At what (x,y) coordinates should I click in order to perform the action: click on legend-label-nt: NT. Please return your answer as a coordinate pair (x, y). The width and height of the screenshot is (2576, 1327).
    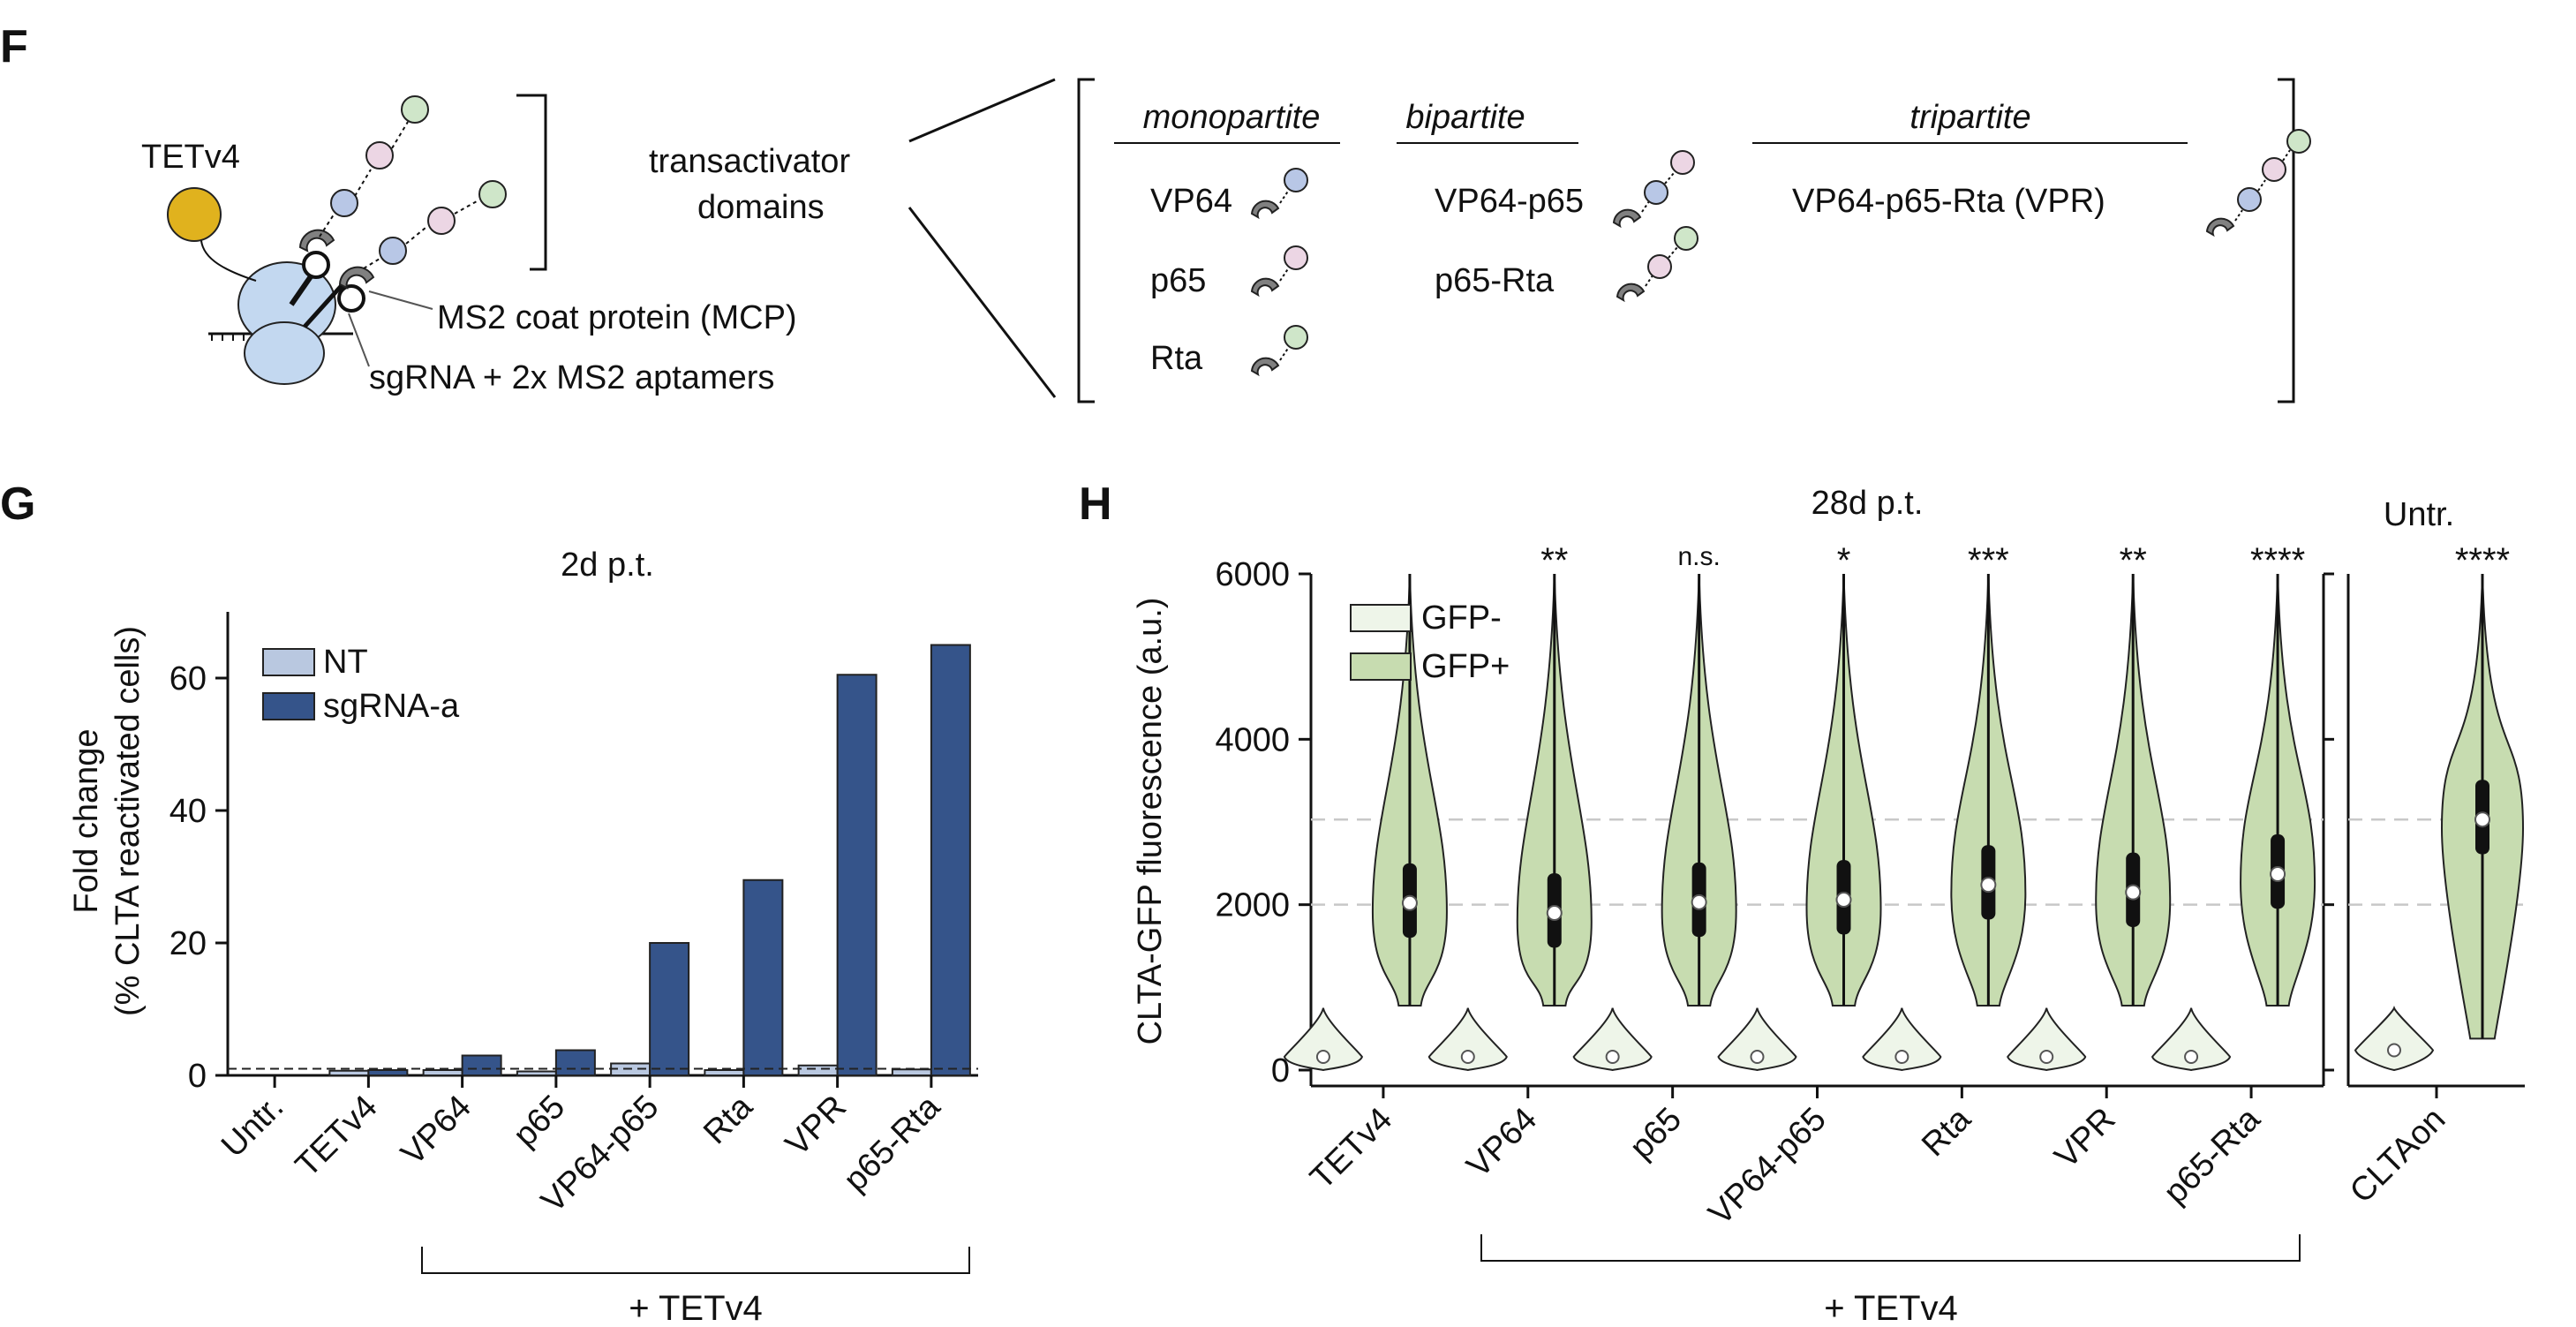
    Looking at the image, I should click on (346, 662).